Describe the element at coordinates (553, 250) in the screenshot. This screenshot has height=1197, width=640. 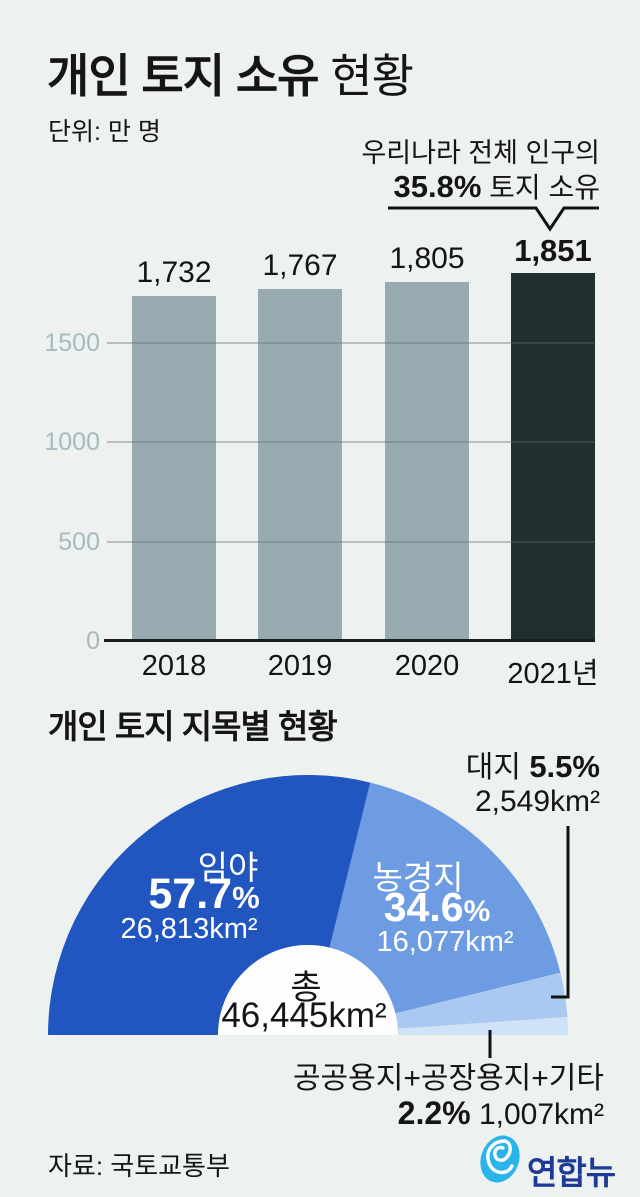
I see `bar-value-label: 1,851` at that location.